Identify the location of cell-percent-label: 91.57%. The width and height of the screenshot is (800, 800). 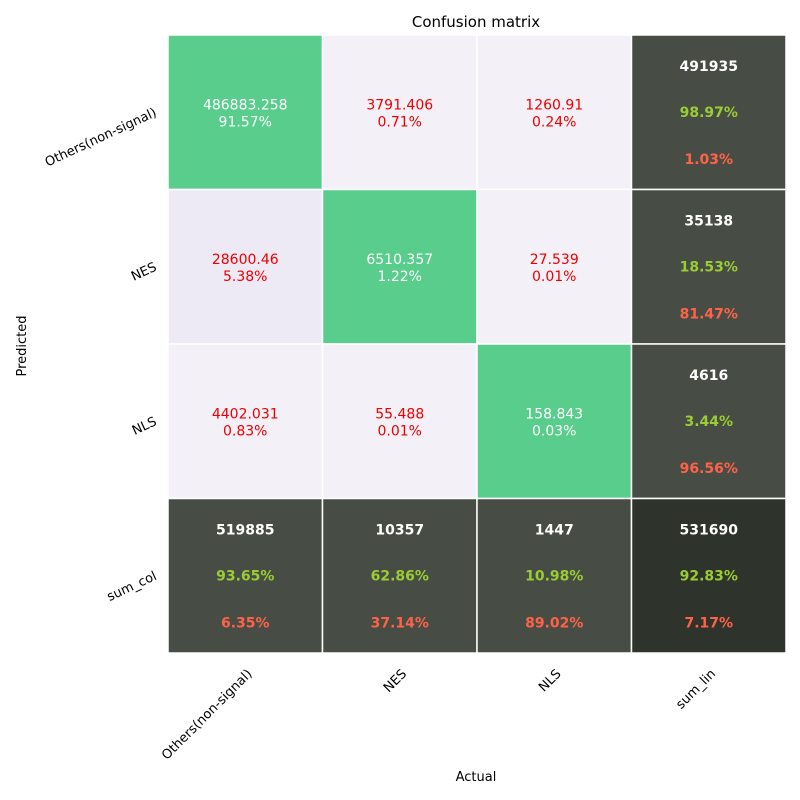
(245, 122).